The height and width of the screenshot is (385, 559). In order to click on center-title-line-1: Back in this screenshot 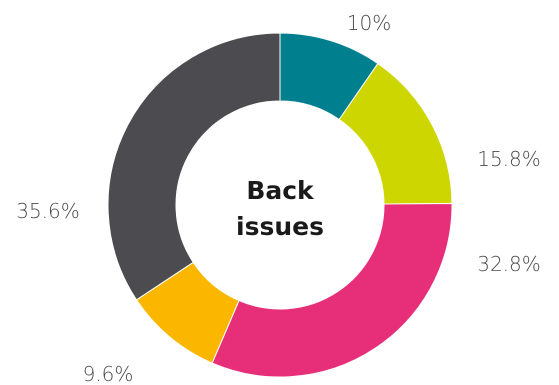, I will do `click(280, 190)`.